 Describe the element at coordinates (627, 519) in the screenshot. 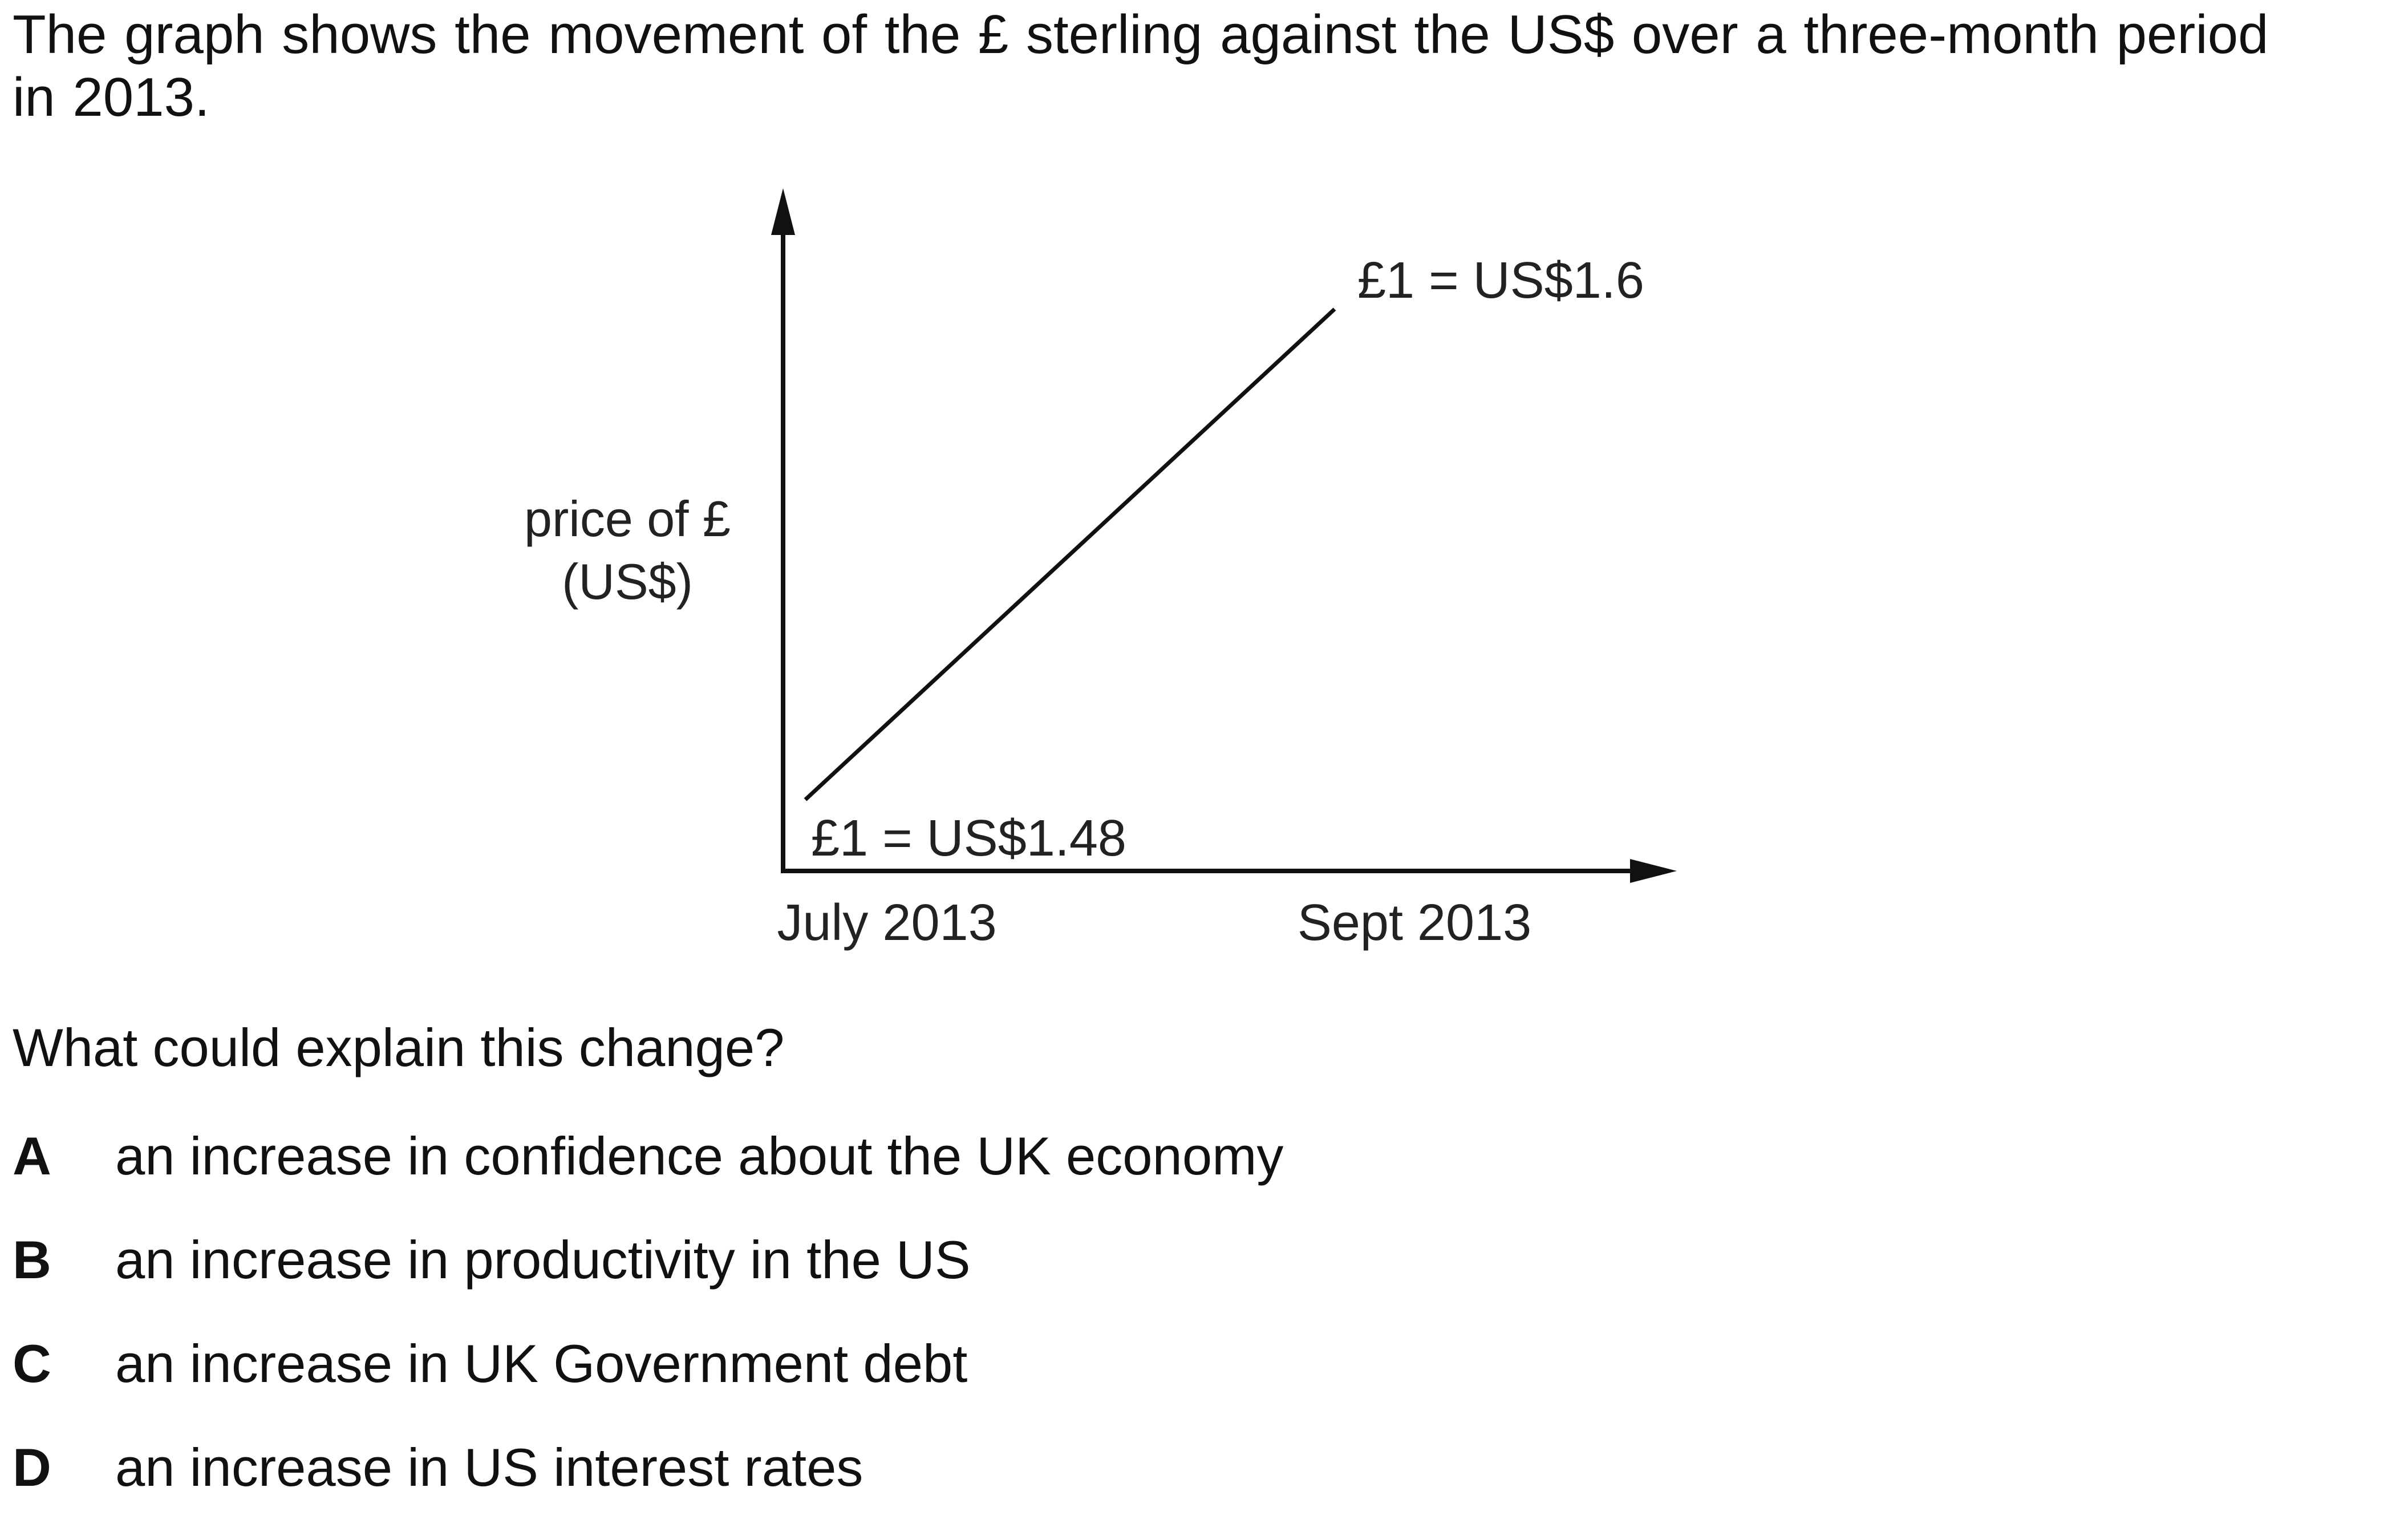

I see `y-axis-label-line1: price of £` at that location.